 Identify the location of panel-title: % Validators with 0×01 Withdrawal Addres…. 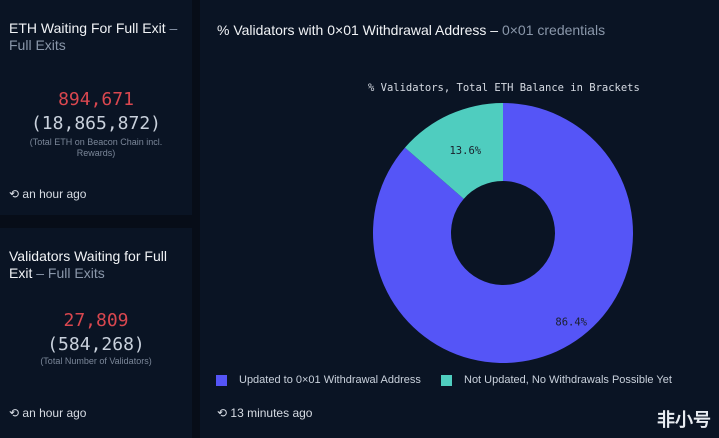
(411, 30).